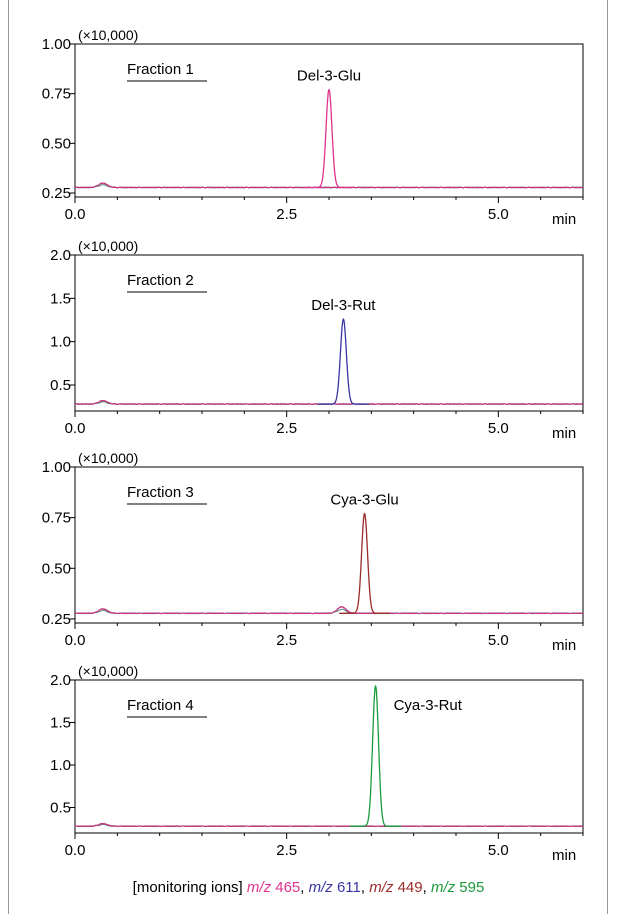 The image size is (617, 914). Describe the element at coordinates (160, 492) in the screenshot. I see `fraction-title: Fraction 3` at that location.